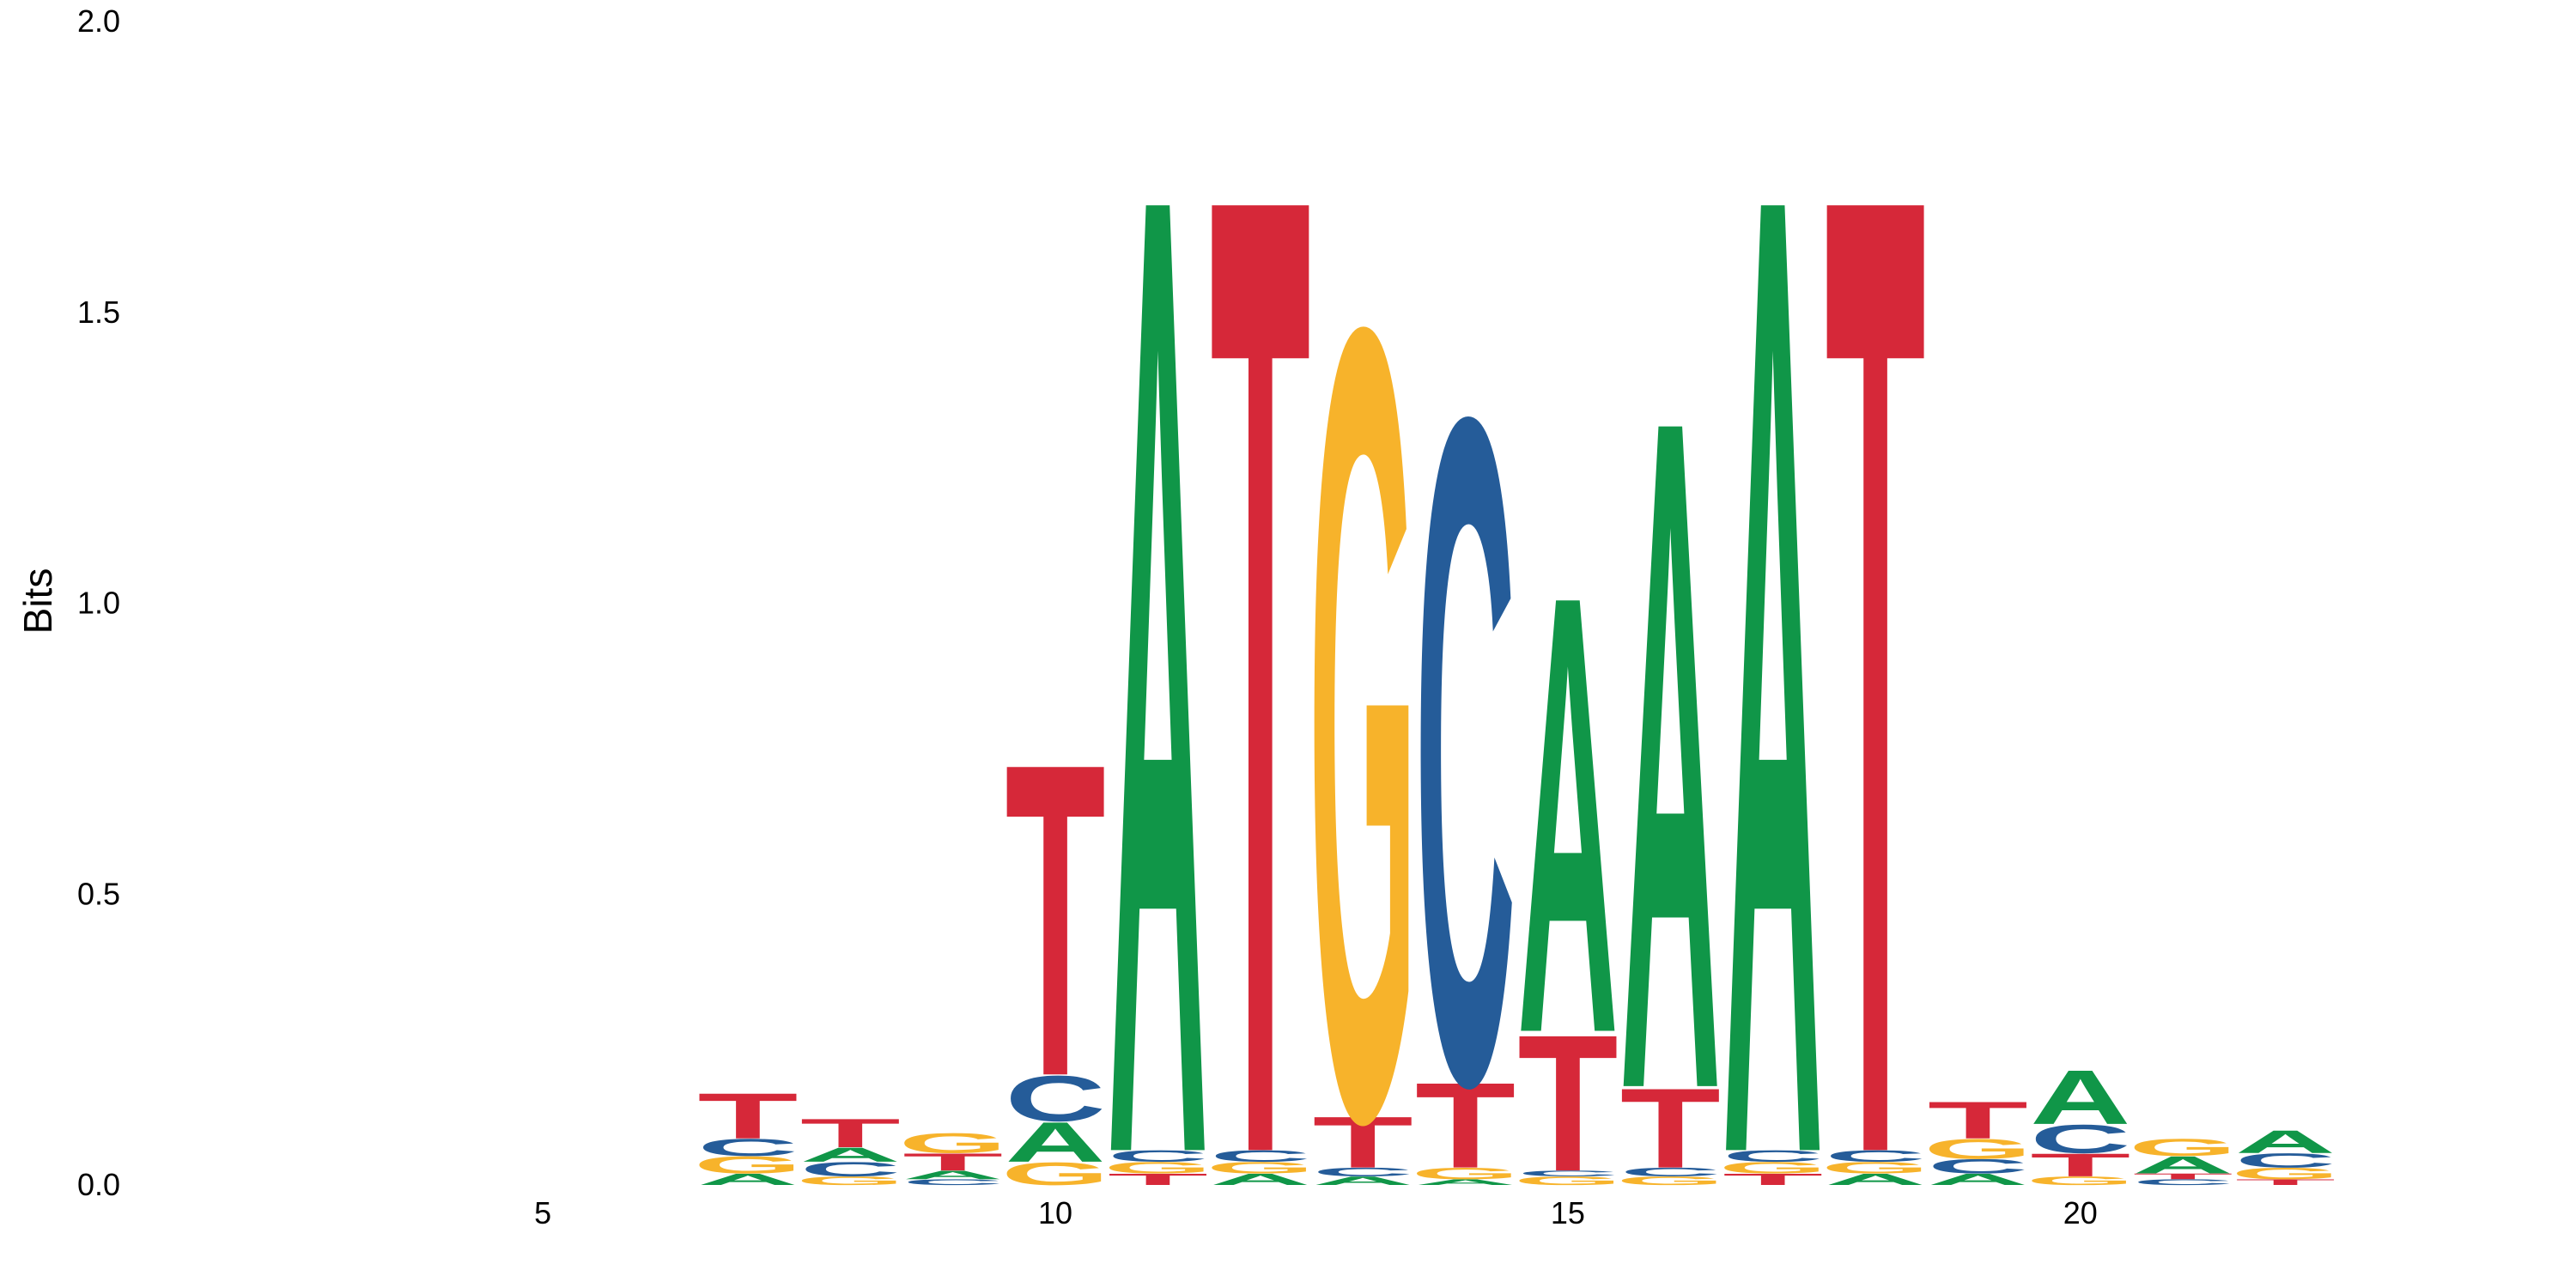 This screenshot has width=2576, height=1288. I want to click on logo-glyph-A-pos-9: A, so click(952, 1175).